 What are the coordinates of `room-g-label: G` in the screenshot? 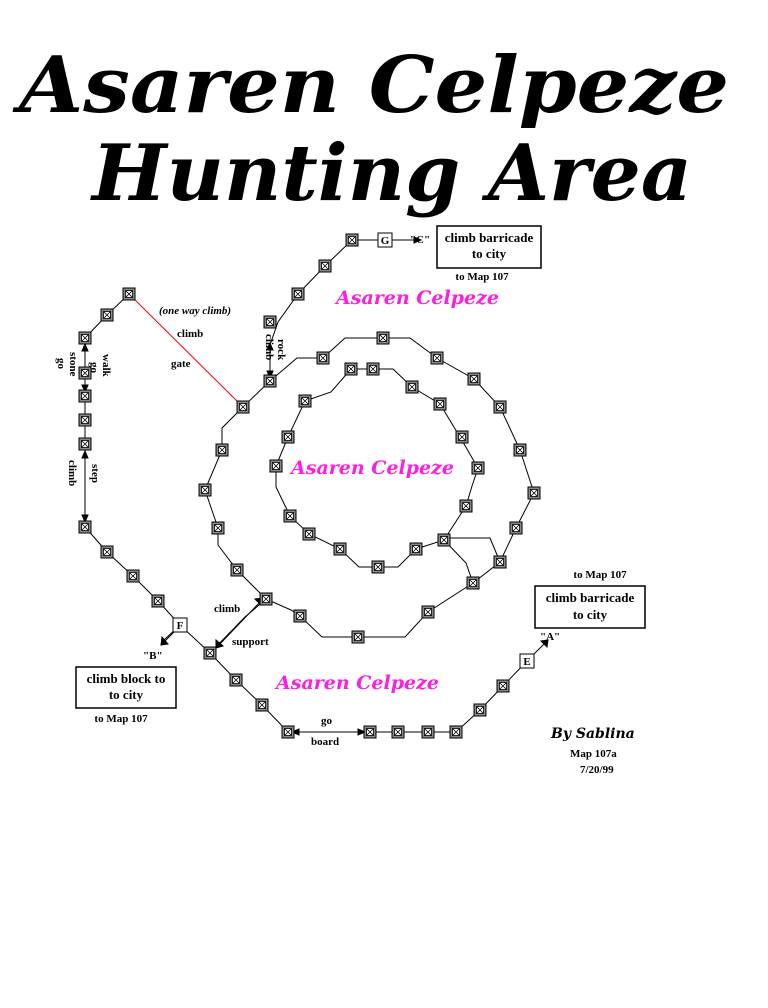 It's located at (385, 241).